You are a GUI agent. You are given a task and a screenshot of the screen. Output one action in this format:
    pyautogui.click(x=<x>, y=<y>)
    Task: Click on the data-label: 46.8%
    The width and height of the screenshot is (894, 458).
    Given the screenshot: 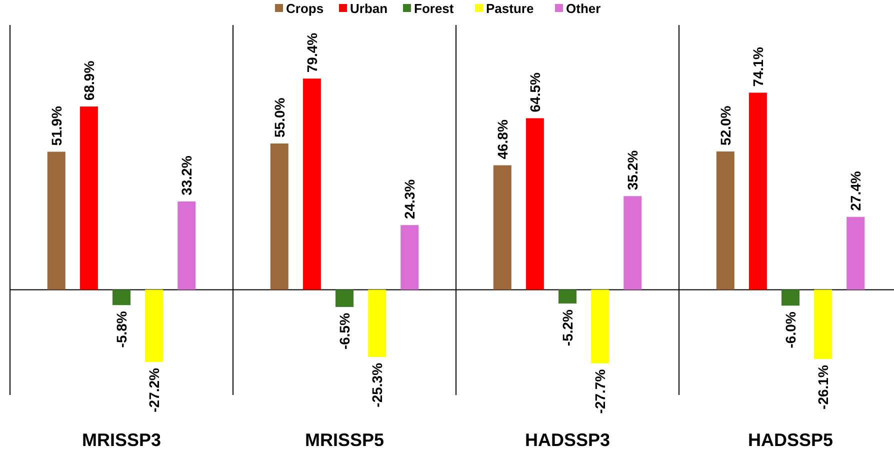 What is the action you would take?
    pyautogui.click(x=502, y=139)
    